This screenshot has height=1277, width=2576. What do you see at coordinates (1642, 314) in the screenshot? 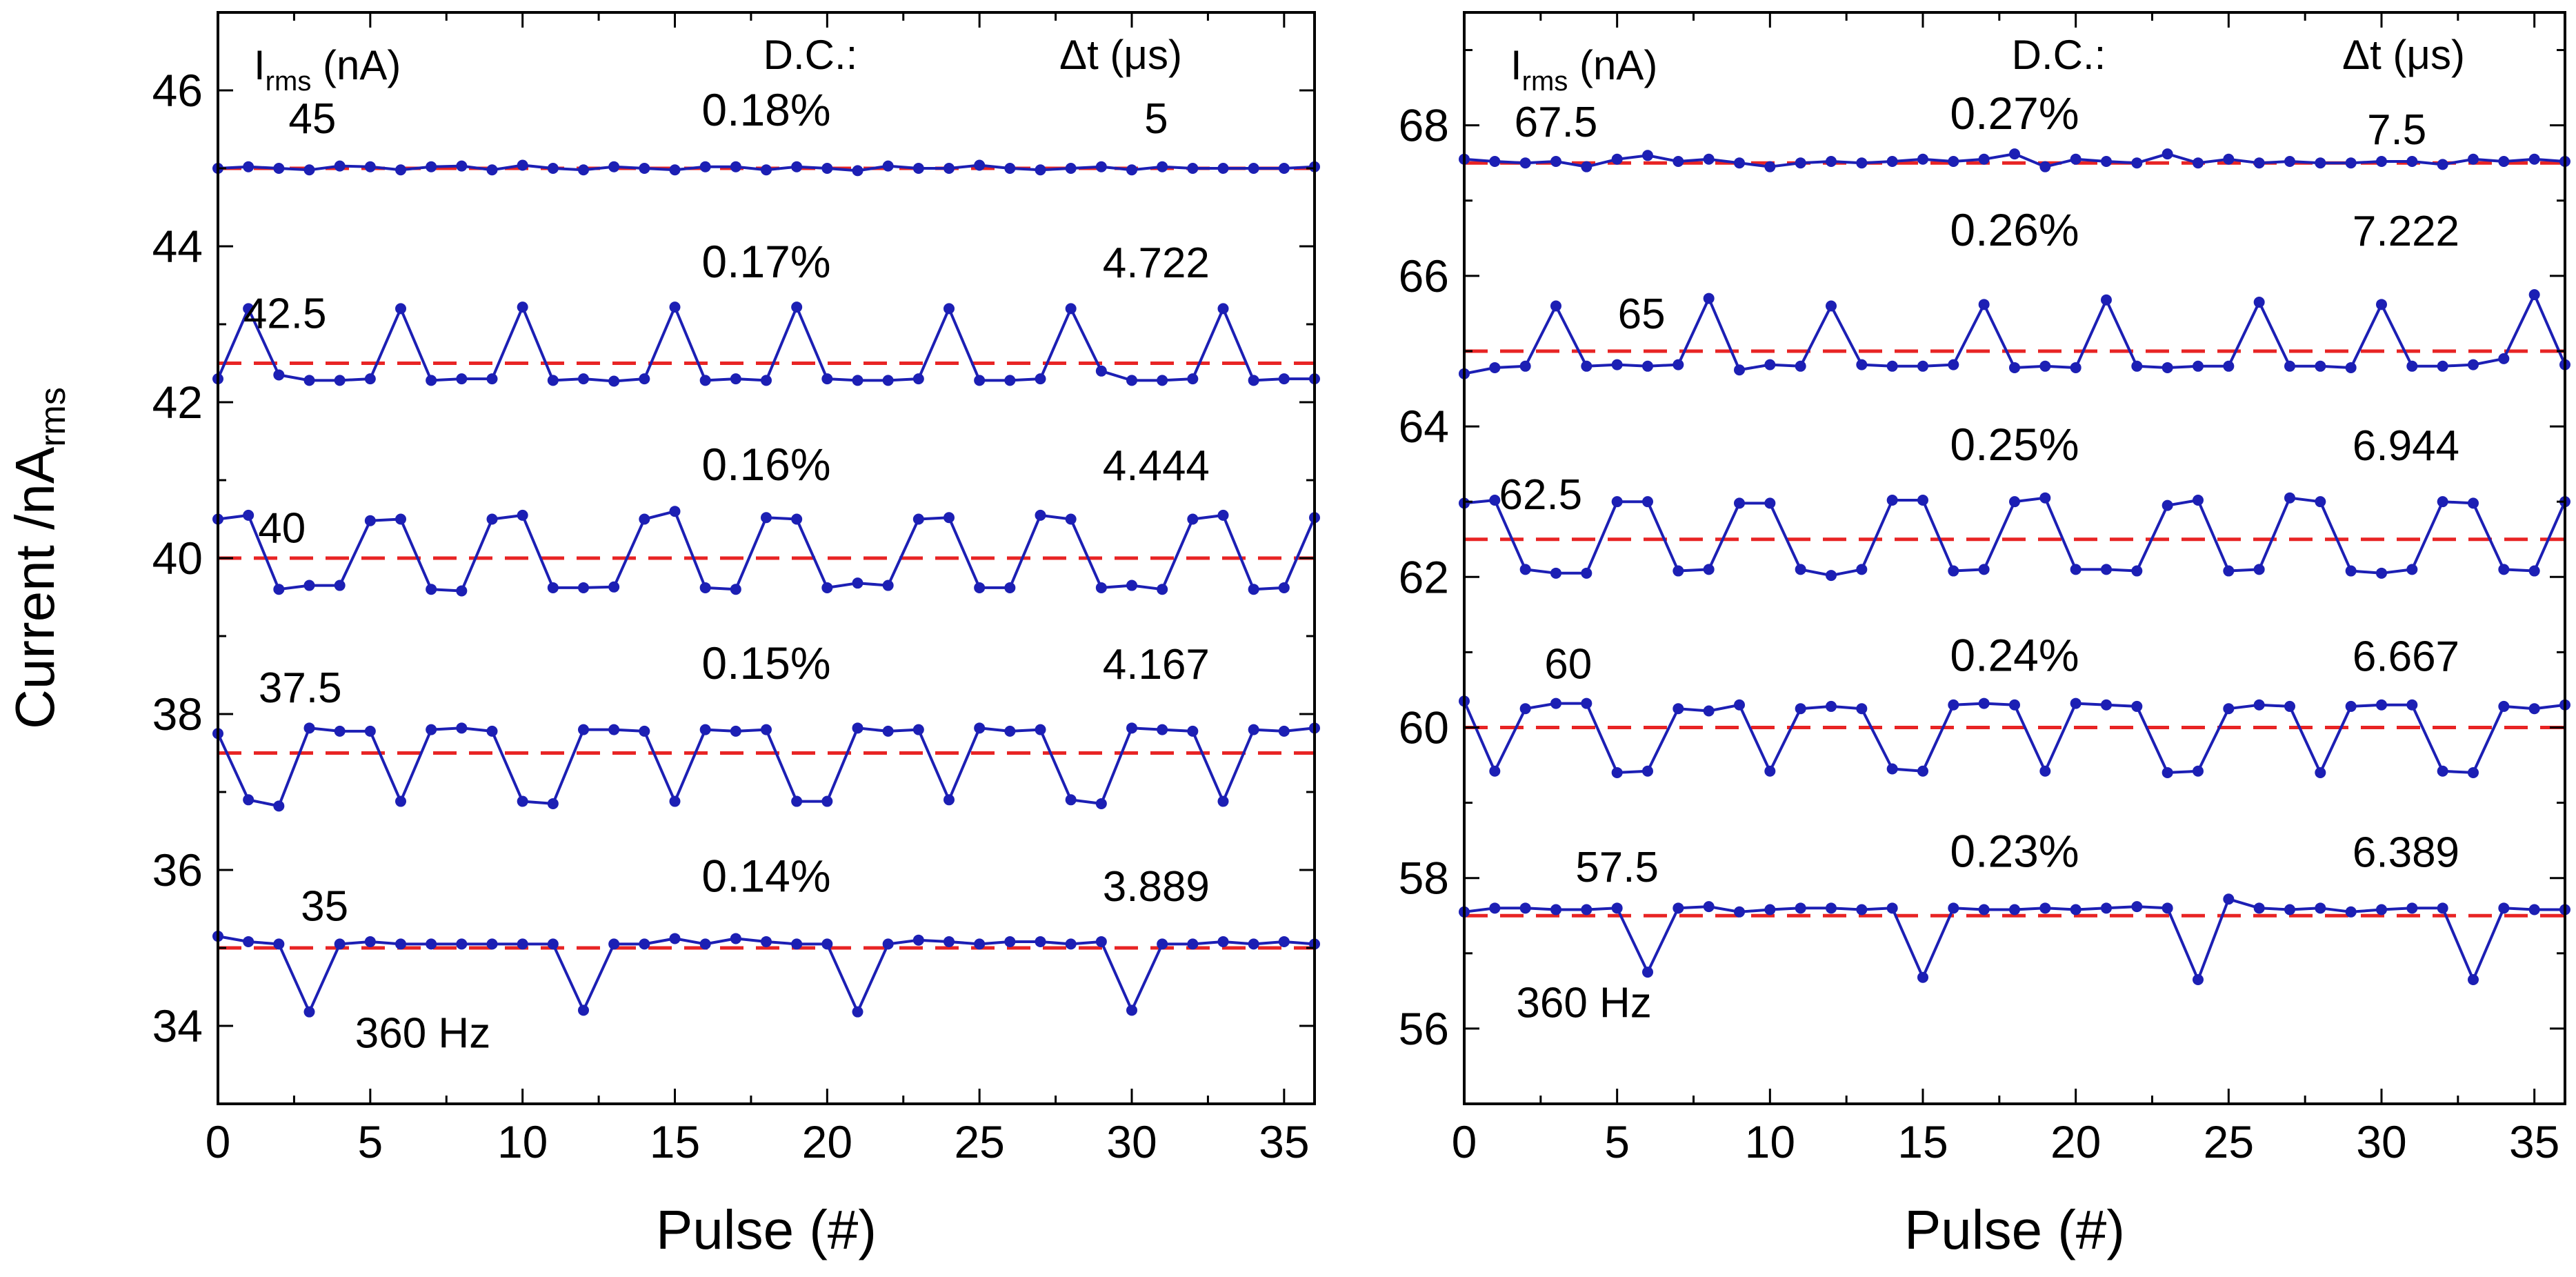
I see `irms-label: 65` at bounding box center [1642, 314].